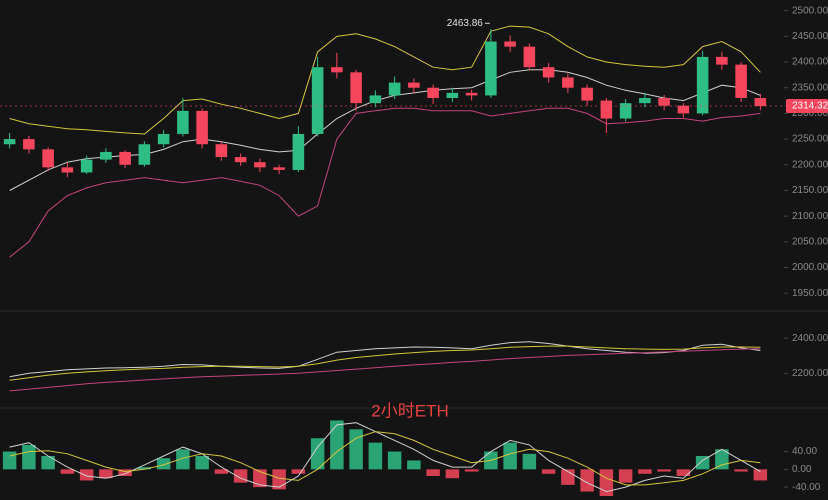 The image size is (828, 500). I want to click on y-tick-label: 2250.00, so click(810, 139).